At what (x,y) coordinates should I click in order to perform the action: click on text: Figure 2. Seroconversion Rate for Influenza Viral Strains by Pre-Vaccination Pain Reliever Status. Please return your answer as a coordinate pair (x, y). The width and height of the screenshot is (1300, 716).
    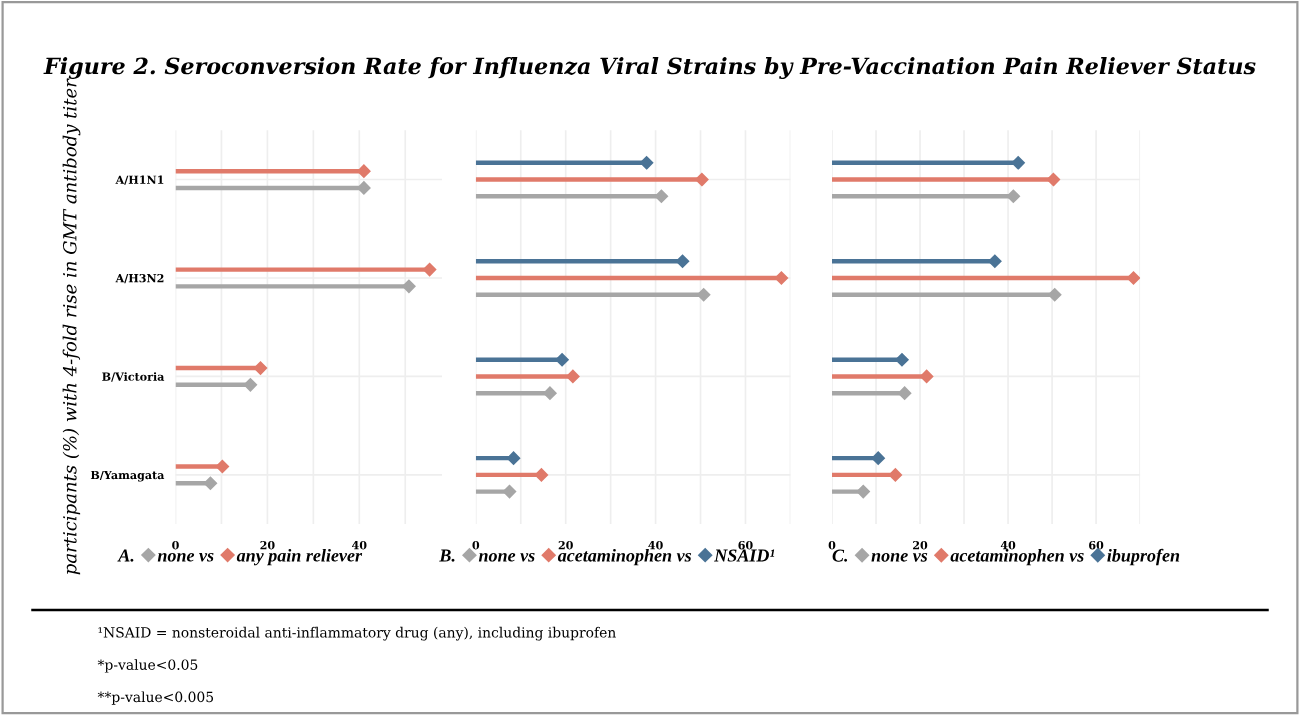
    Looking at the image, I should click on (649, 68).